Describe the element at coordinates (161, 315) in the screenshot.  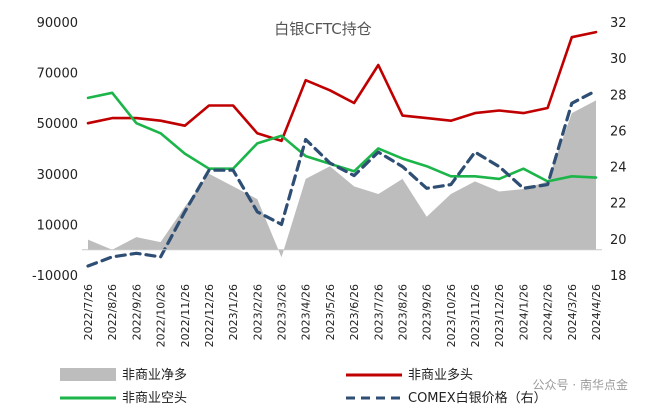
I see `x-tick-label: 2022/10/26` at that location.